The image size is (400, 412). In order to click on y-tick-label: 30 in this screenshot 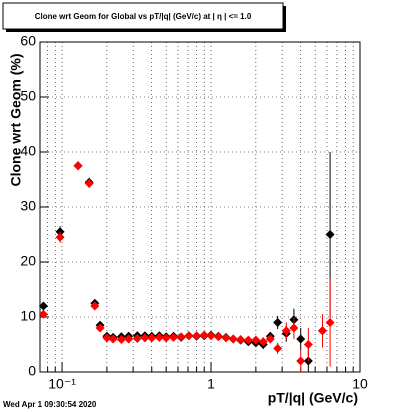, I will do `click(28, 206)`.